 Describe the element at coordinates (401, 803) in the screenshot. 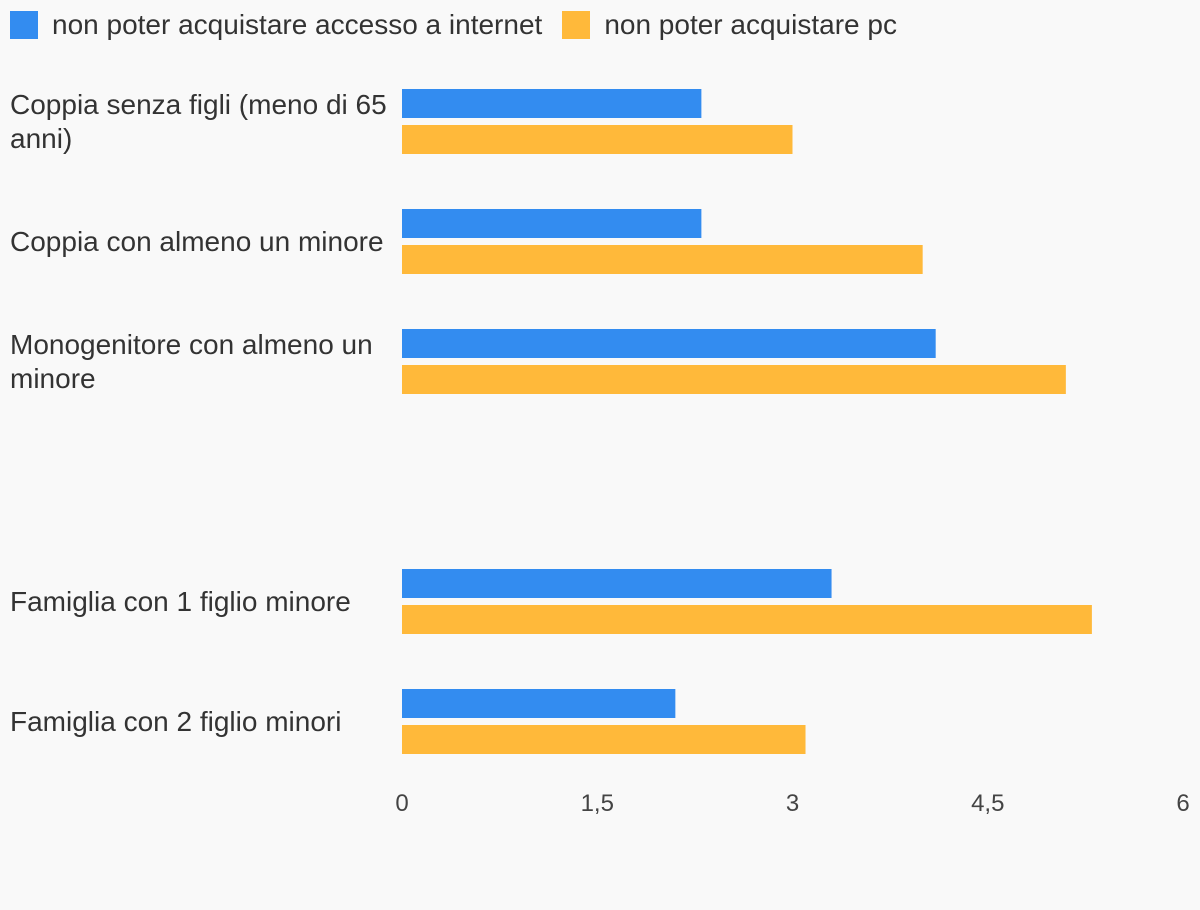

I see `x-tick-label: 0` at that location.